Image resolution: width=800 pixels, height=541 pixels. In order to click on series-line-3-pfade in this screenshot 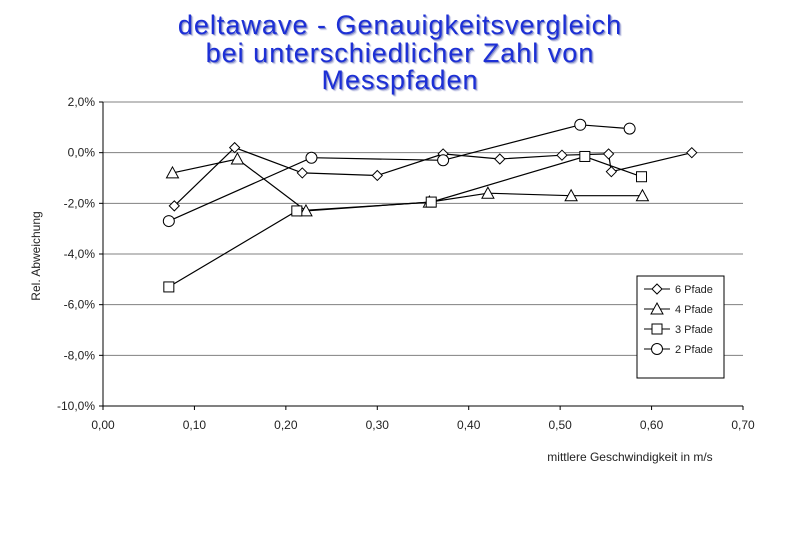, I will do `click(405, 221)`.